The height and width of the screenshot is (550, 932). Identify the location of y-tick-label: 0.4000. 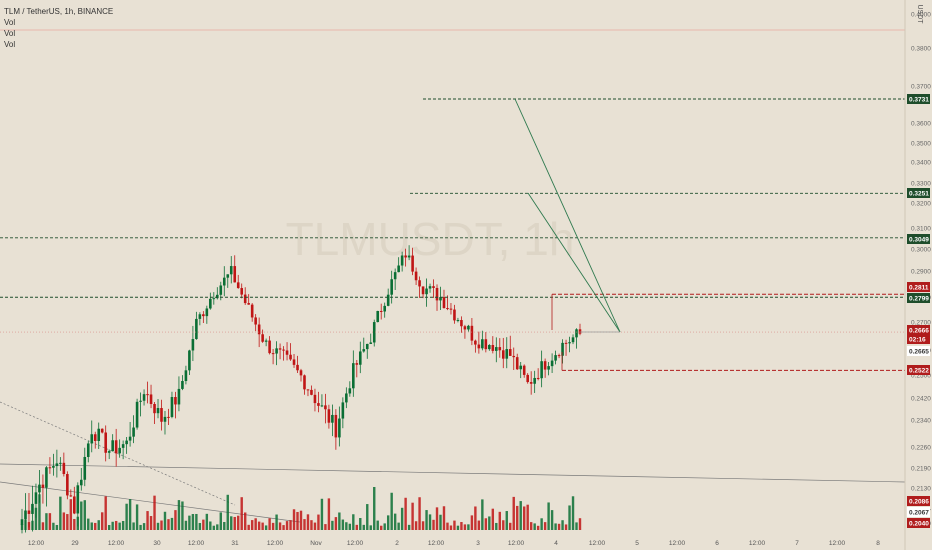
(921, 15).